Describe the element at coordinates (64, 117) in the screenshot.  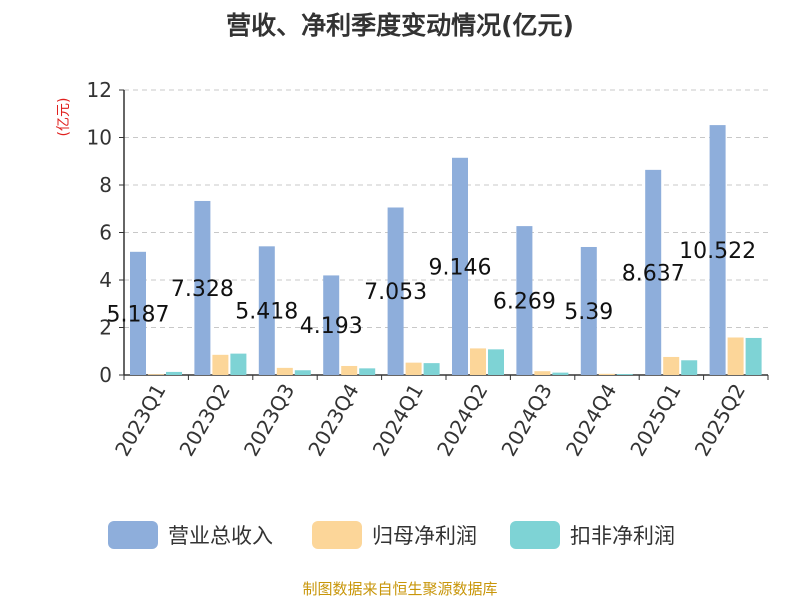
I see `y-axis-label: (亿元)` at that location.